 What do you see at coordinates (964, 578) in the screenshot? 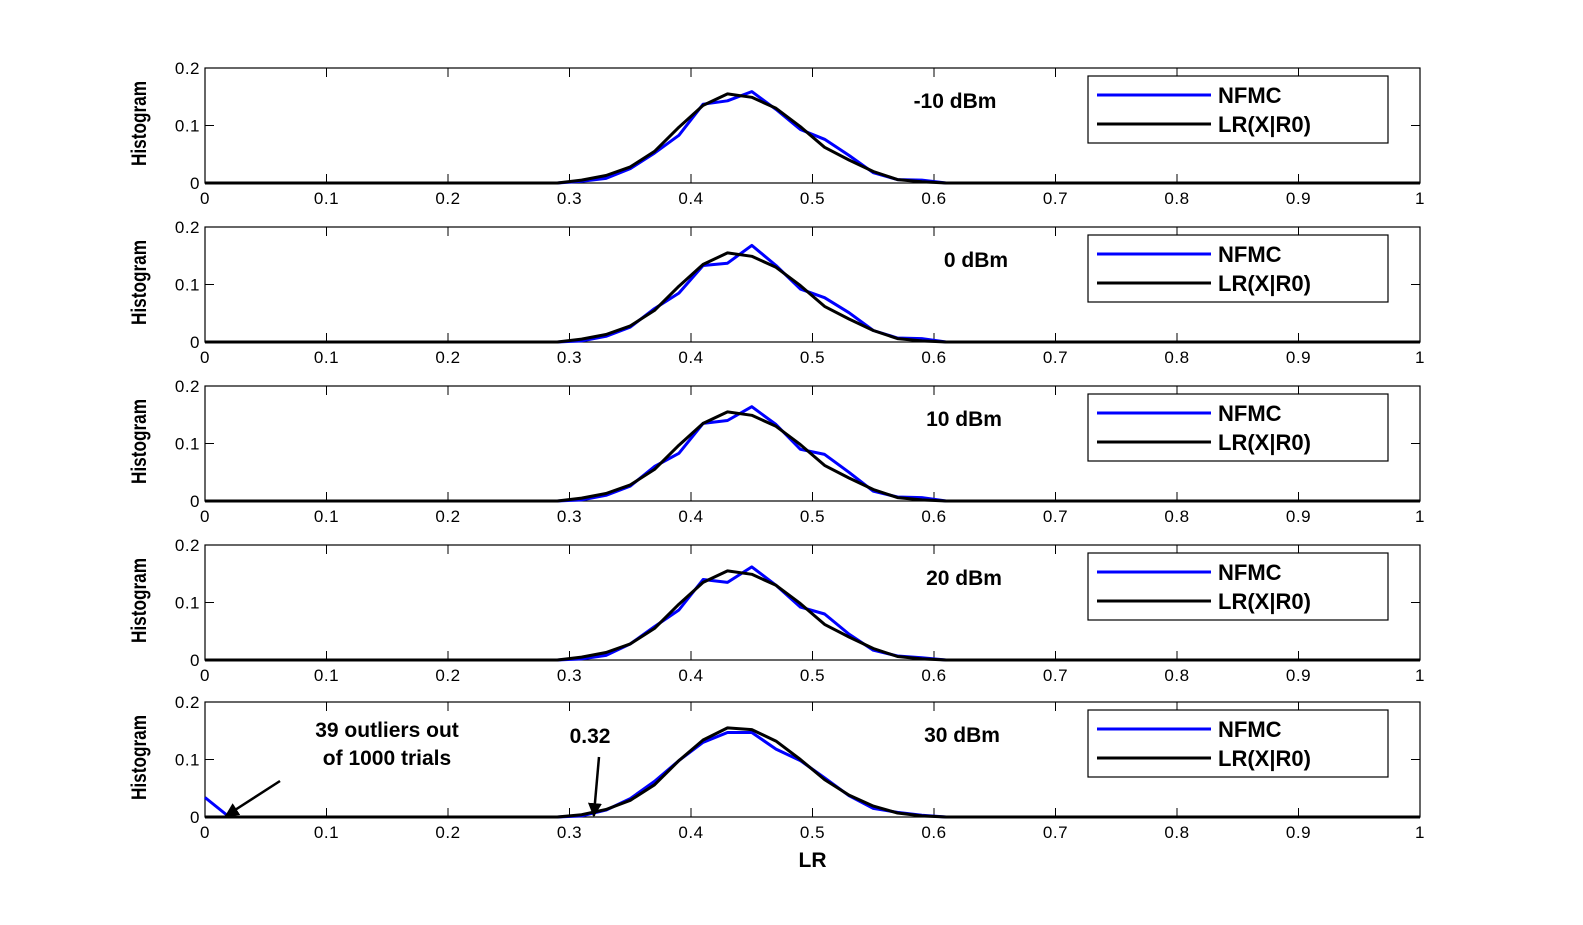
I see `power-label: 20 dBm` at bounding box center [964, 578].